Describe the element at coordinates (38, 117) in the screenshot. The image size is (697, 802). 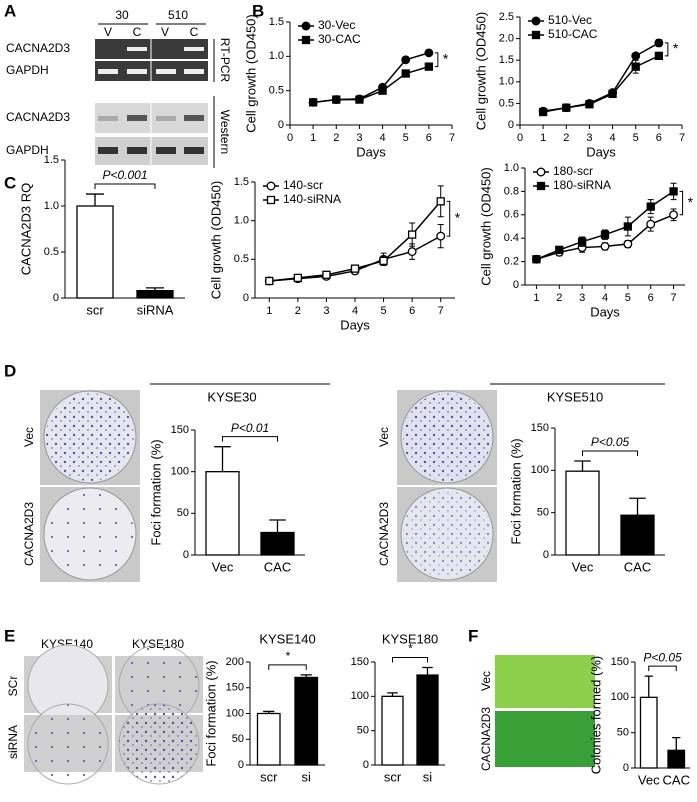
I see `row-label: CACNA2D3` at that location.